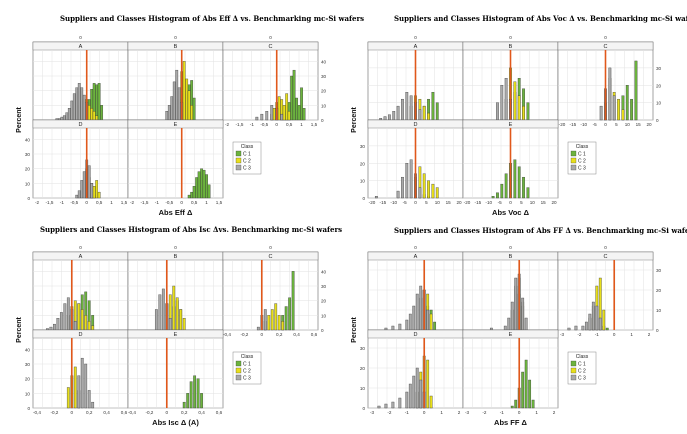 The image size is (687, 434). What do you see at coordinates (372, 202) in the screenshot?
I see `x-tick-label: -20` at bounding box center [372, 202].